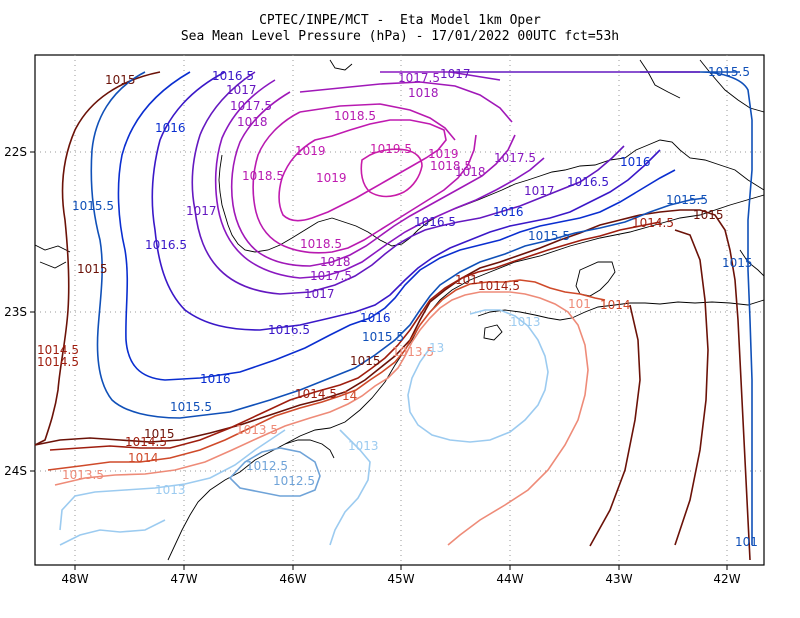 Image resolution: width=800 pixels, height=618 pixels. I want to click on x-tick-43w: 43W, so click(618, 579).